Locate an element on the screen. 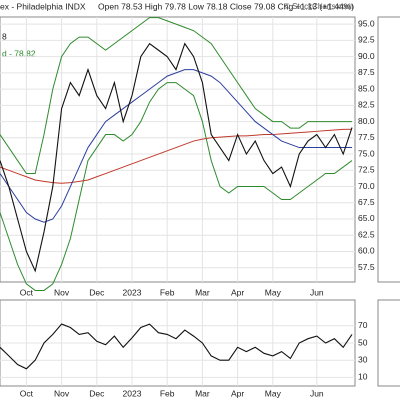 This screenshot has width=400, height=405. y-tick-label: 62.5 is located at coordinates (366, 234).